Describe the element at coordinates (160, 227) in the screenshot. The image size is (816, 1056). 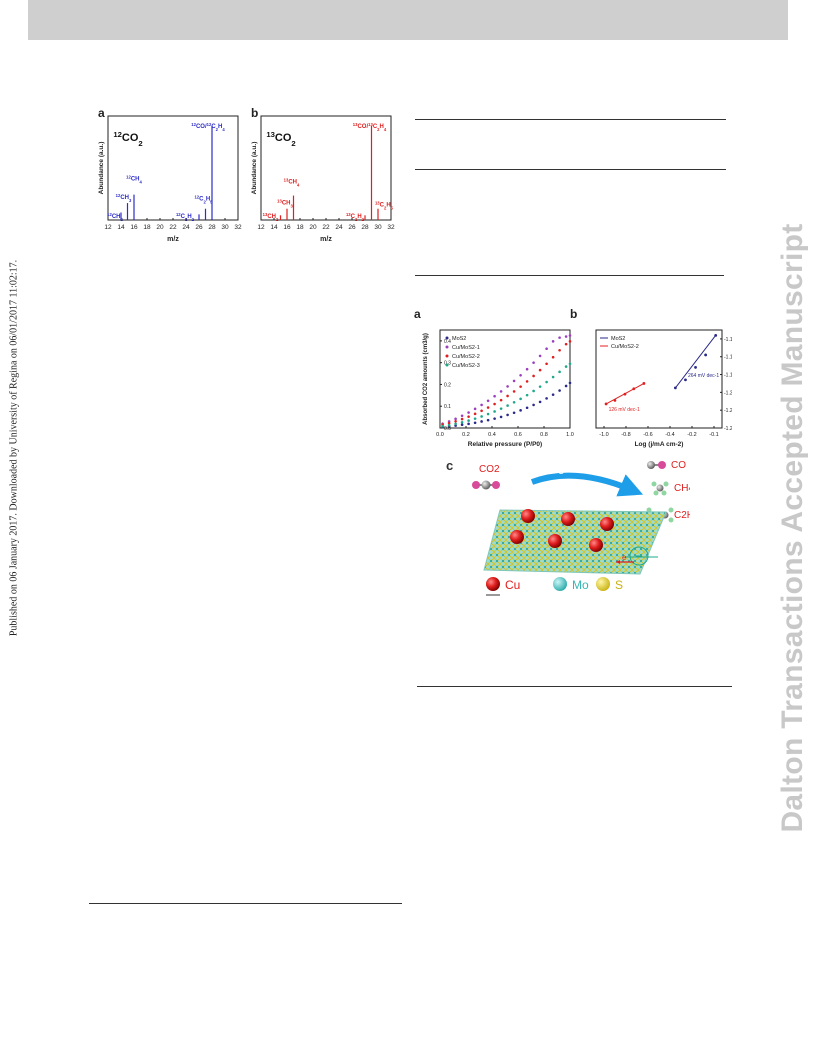
I see `ms-x-tick-label: 20` at that location.